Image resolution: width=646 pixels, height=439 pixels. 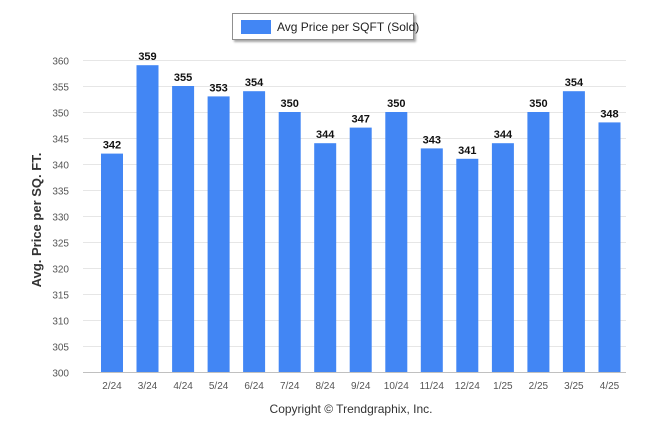 I want to click on x-tick-label: 3/25, so click(x=574, y=386).